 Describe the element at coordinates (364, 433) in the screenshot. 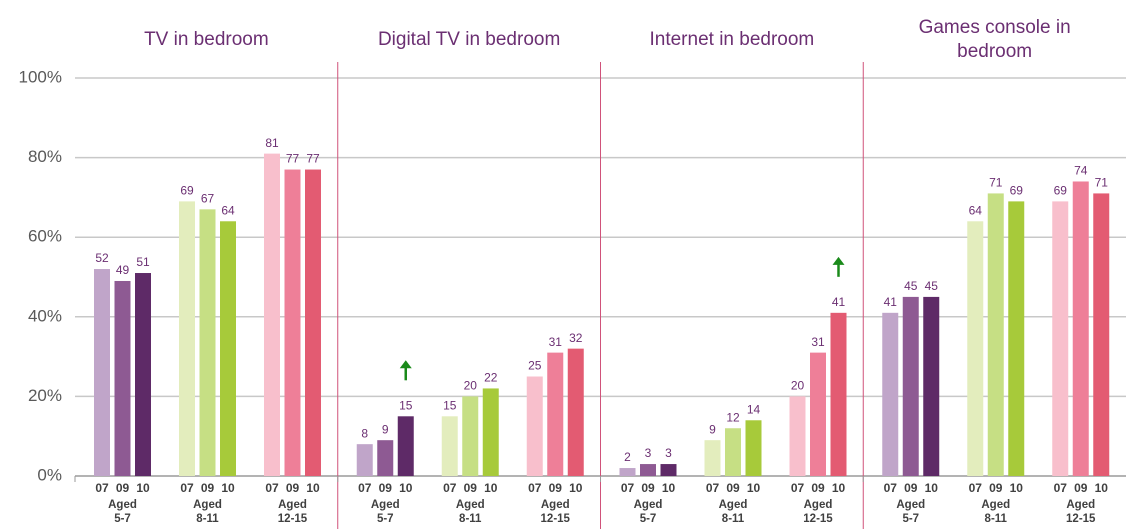

I see `data-label: 8` at that location.